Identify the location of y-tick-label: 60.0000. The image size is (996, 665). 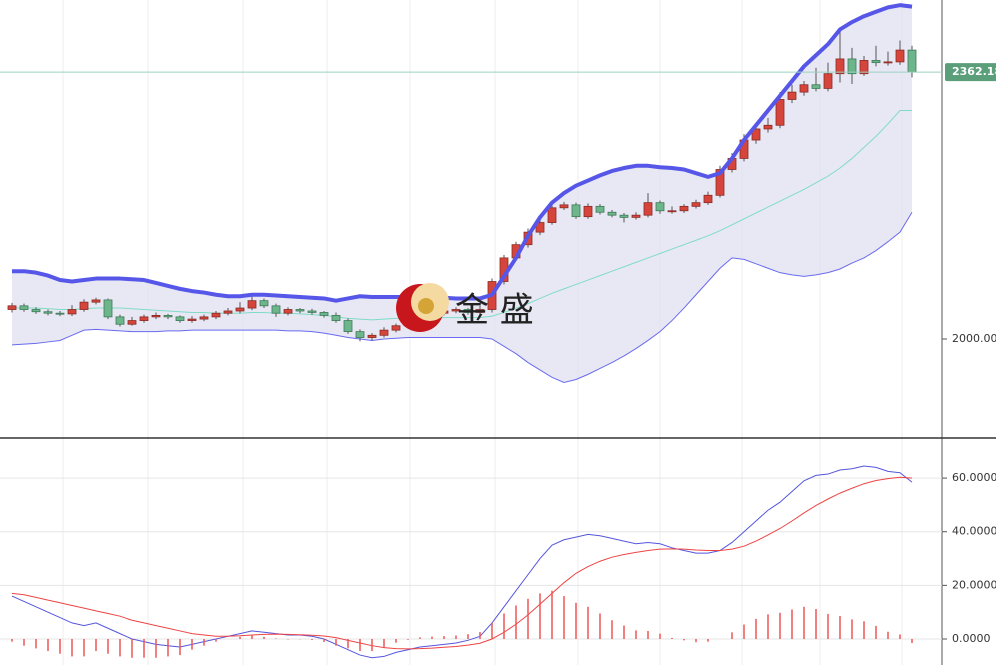
(974, 477).